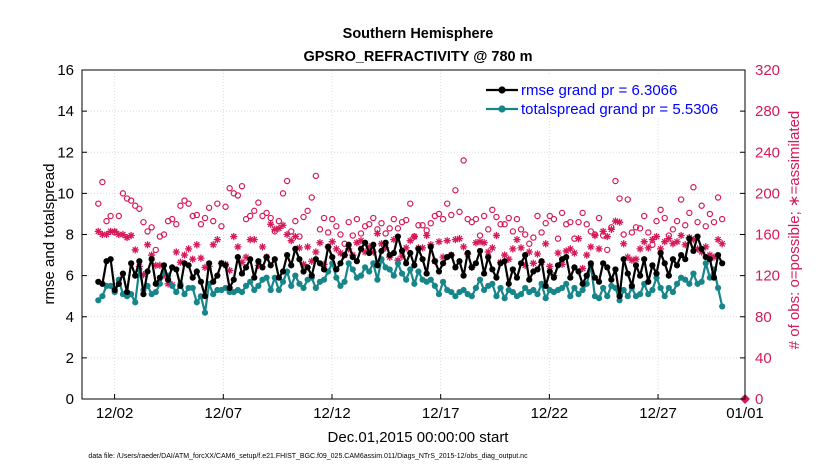 Image resolution: width=830 pixels, height=470 pixels. What do you see at coordinates (767, 235) in the screenshot?
I see `y-right-tick-label: 160` at bounding box center [767, 235].